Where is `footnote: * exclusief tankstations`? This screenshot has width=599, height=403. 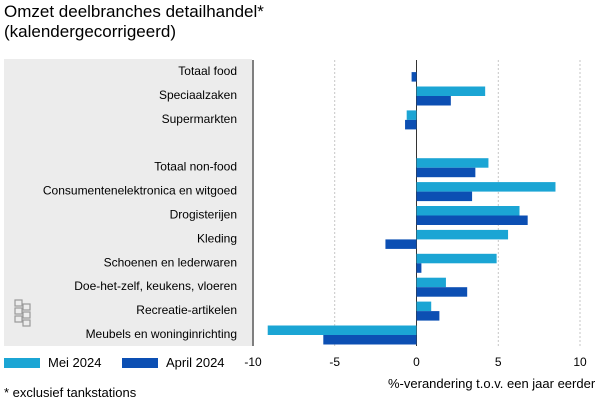 footnote: * exclusief tankstations is located at coordinates (70, 392).